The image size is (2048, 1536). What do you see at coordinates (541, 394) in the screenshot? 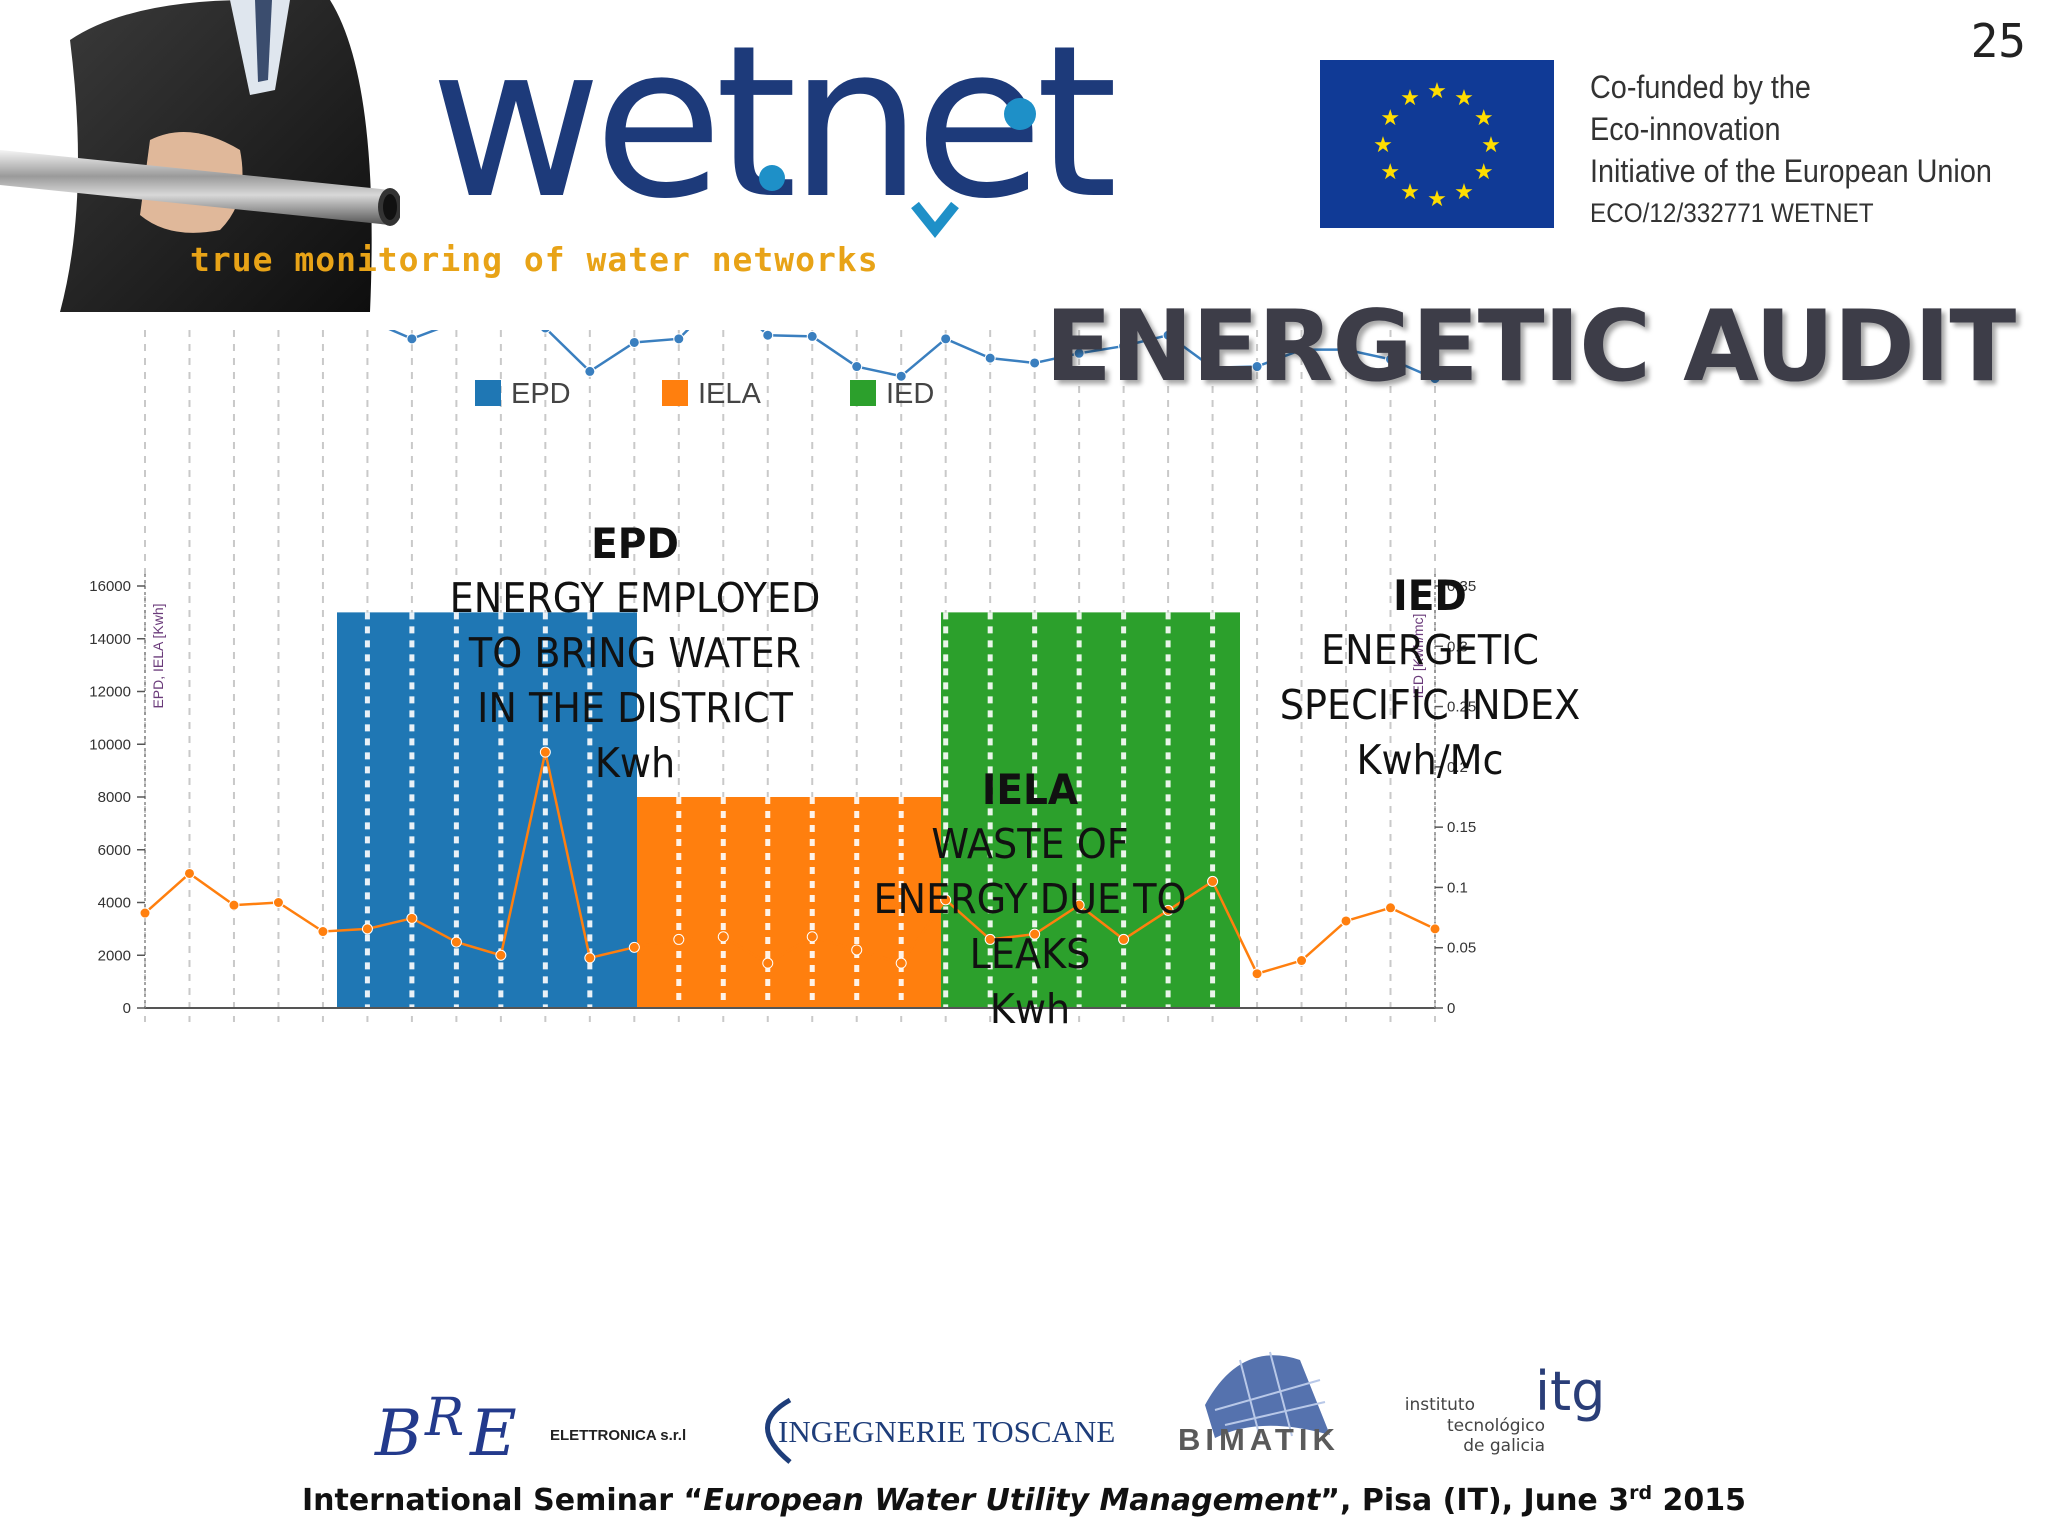
I see `legend-label: EPD` at bounding box center [541, 394].